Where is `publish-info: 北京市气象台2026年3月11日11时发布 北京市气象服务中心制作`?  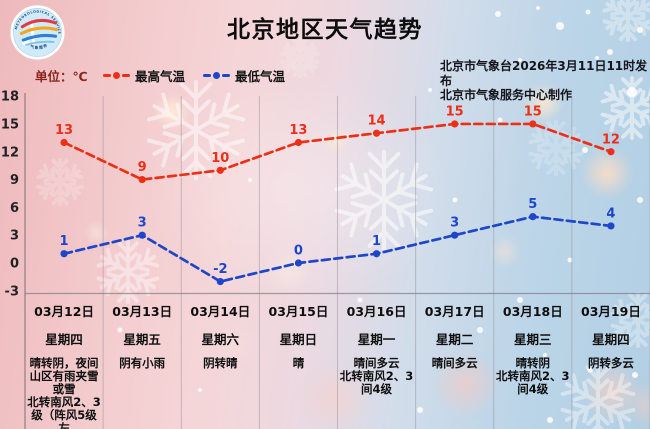 publish-info: 北京市气象台2026年3月11日11时发布 北京市气象服务中心制作 is located at coordinates (545, 81).